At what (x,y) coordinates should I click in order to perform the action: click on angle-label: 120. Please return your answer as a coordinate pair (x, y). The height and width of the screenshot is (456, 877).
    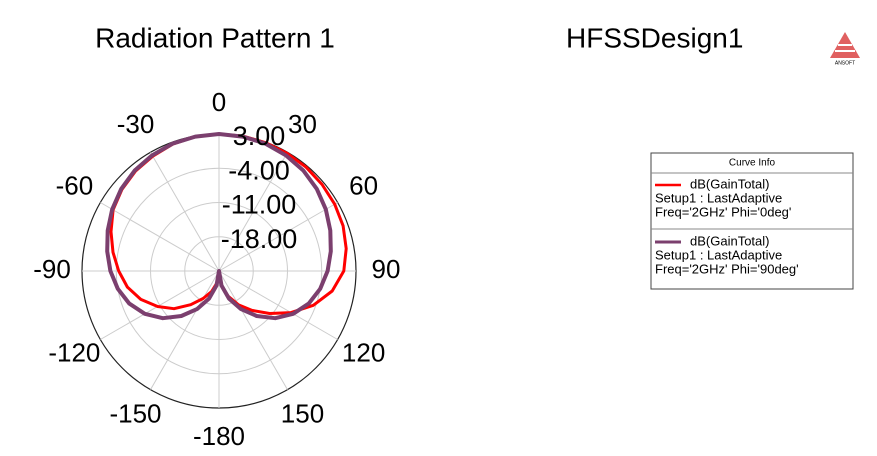
    Looking at the image, I should click on (363, 352).